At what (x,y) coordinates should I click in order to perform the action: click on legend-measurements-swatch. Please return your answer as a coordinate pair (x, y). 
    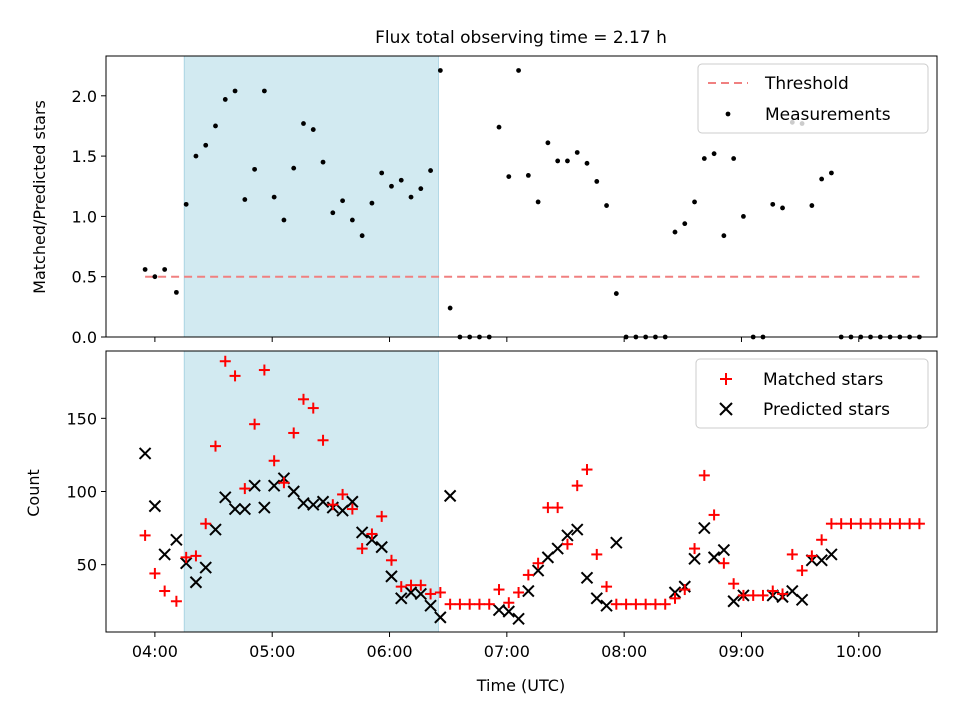
    Looking at the image, I should click on (728, 114).